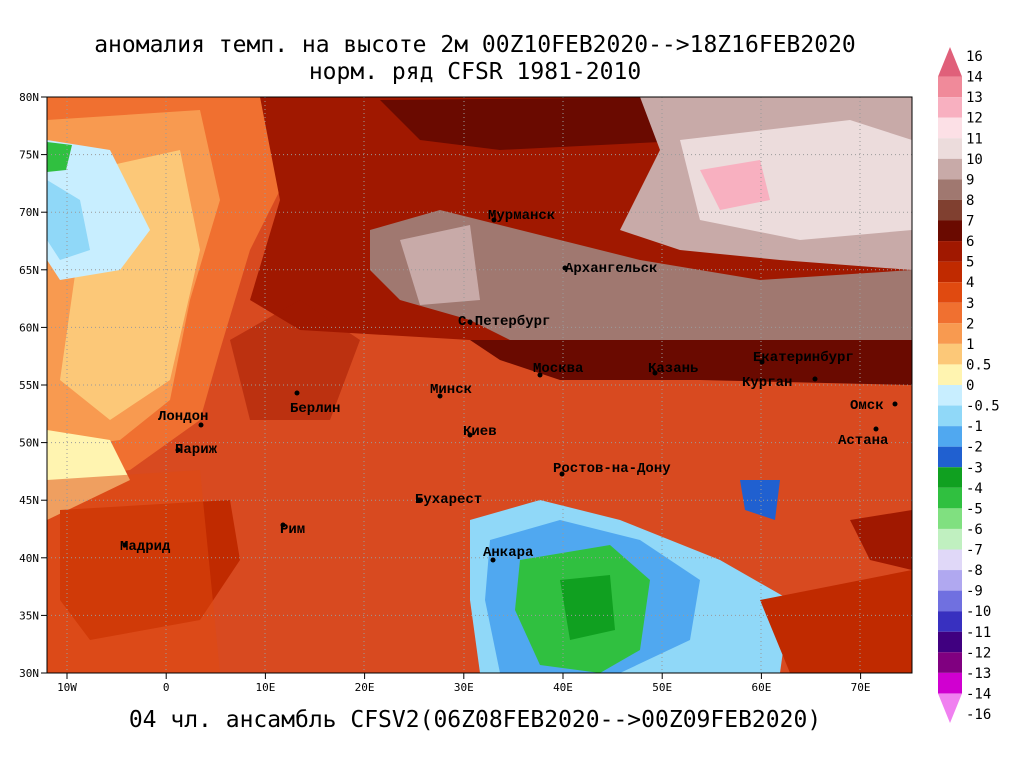 The width and height of the screenshot is (1024, 768). I want to click on colorbar-label: 1, so click(970, 345).